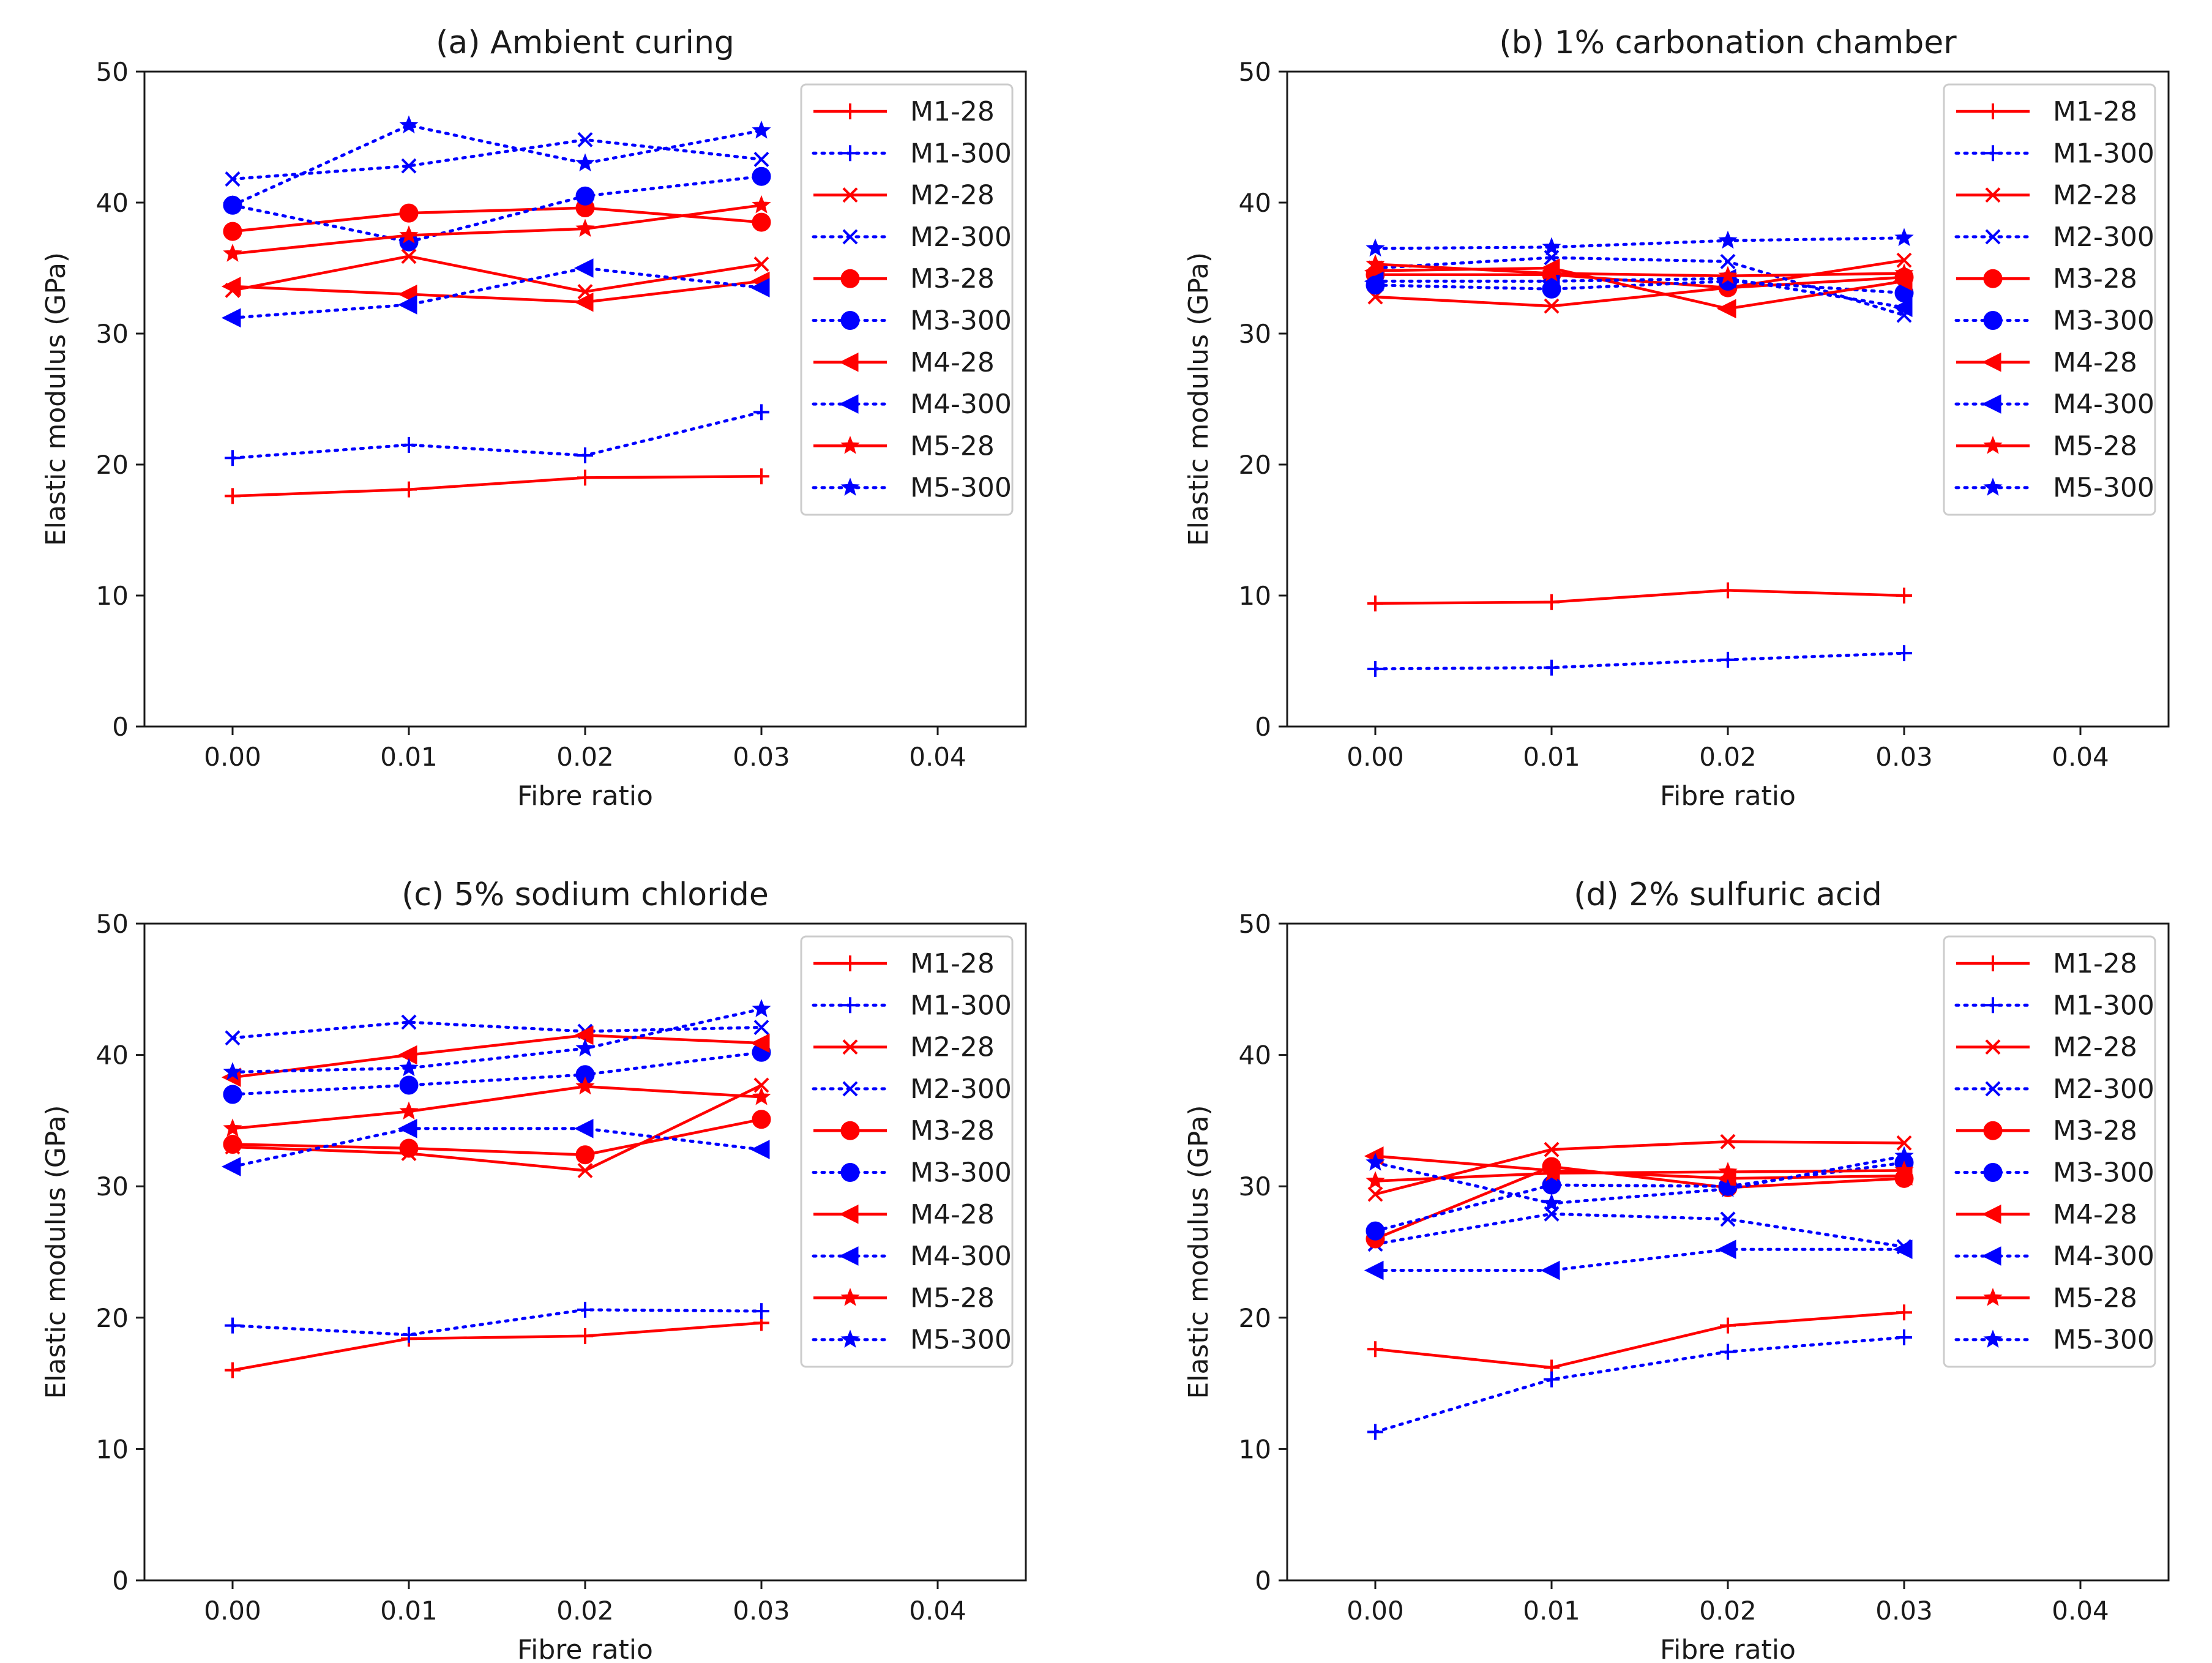 The height and width of the screenshot is (1663, 2212). I want to click on legend-label: M2-300, so click(2103, 237).